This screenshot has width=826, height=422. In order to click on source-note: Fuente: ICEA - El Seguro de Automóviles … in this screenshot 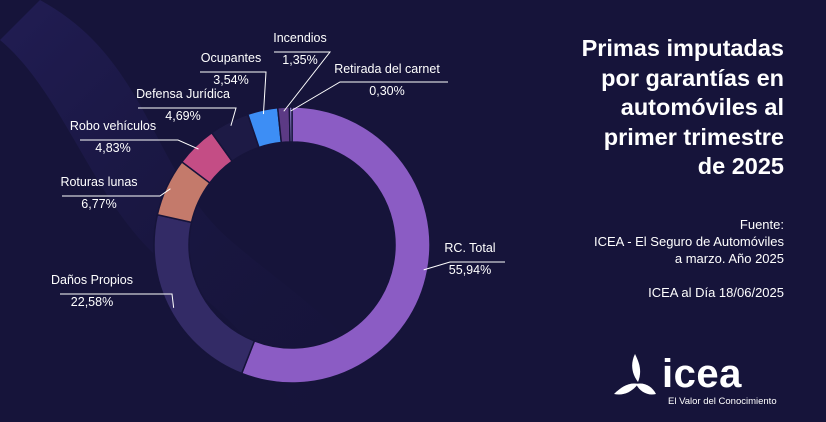, I will do `click(634, 241)`.